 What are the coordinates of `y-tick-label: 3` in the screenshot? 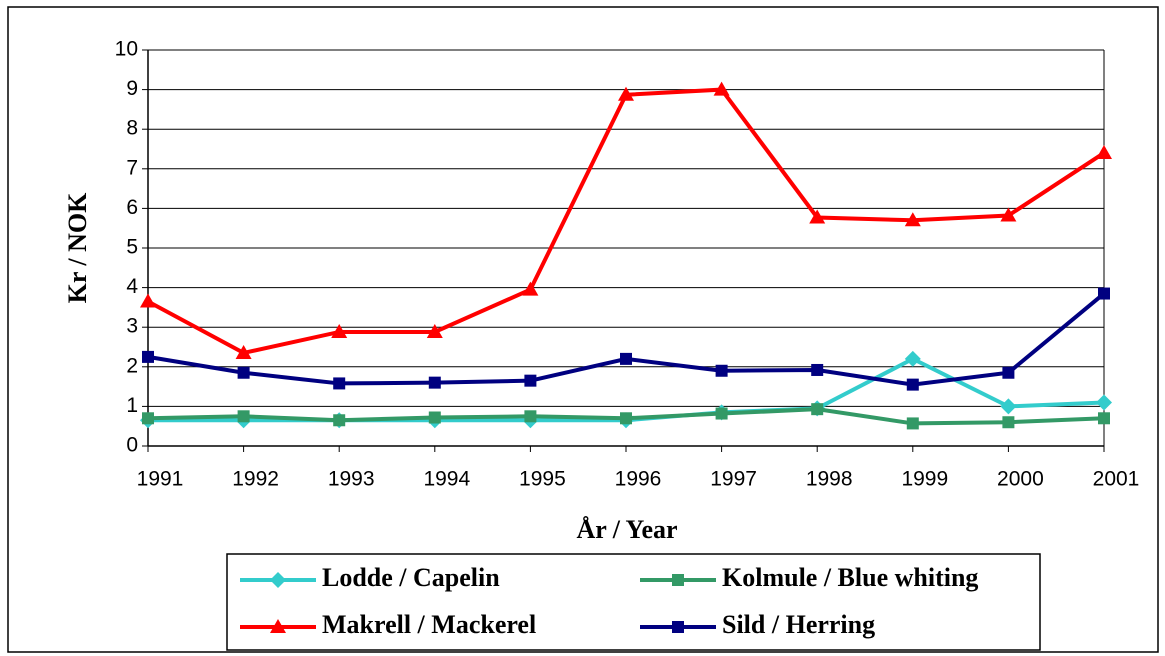 It's located at (132, 326).